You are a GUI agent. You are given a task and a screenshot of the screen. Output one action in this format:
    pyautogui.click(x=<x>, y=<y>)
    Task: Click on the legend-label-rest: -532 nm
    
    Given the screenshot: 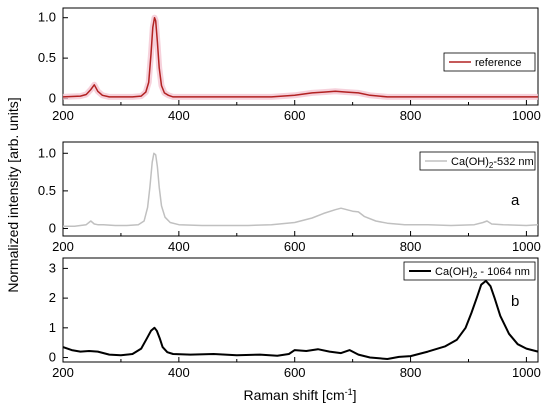 What is the action you would take?
    pyautogui.click(x=513, y=162)
    